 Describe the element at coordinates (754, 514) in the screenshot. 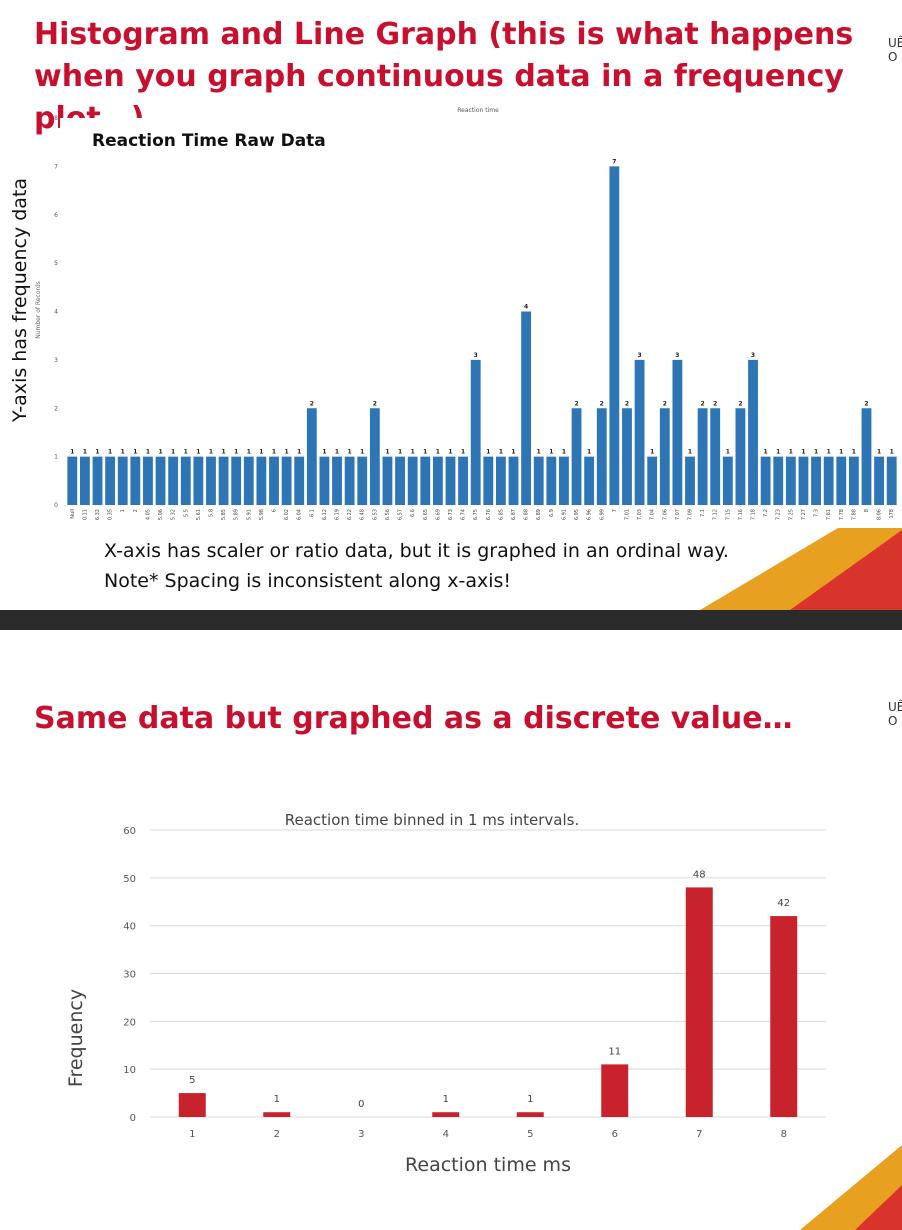

I see `x-tick-label: 7.18` at that location.